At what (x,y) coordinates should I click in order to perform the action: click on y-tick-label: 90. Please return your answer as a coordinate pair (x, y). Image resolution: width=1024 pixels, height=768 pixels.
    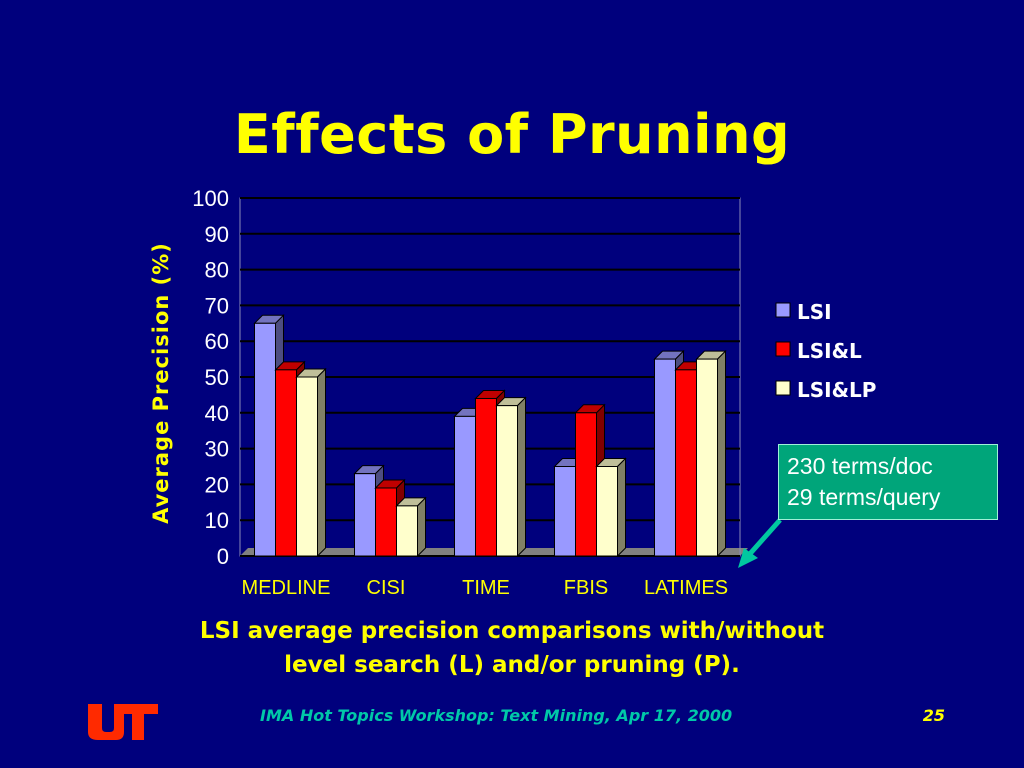
    Looking at the image, I should click on (217, 234).